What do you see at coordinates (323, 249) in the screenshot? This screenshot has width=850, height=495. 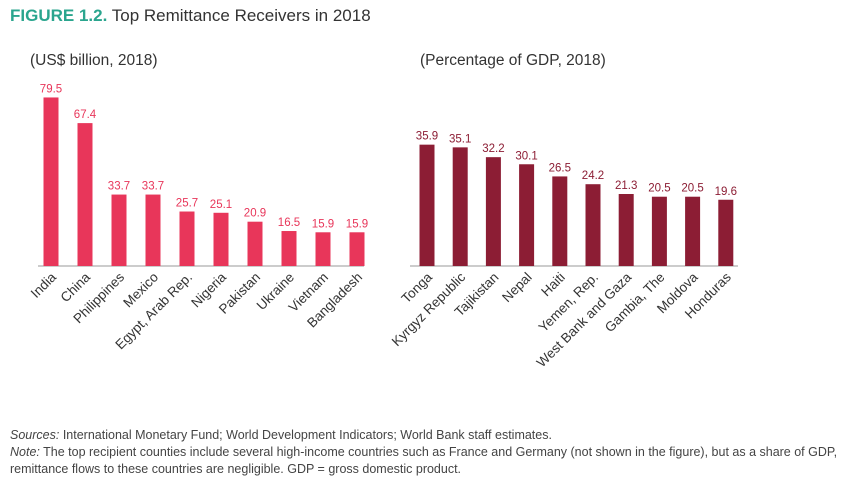 I see `bar-vietnam` at bounding box center [323, 249].